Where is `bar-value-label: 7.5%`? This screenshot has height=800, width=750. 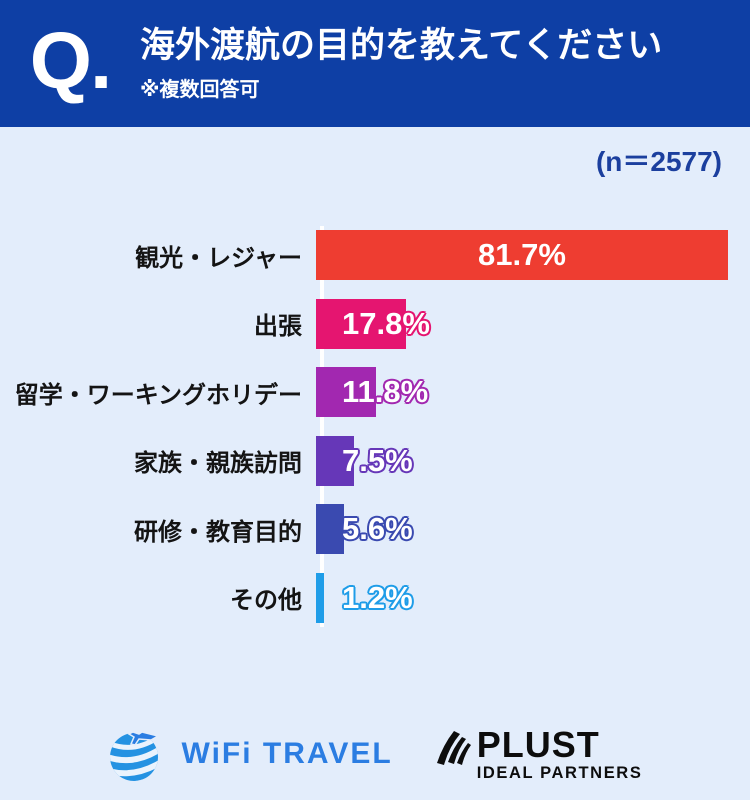 bar-value-label: 7.5% is located at coordinates (377, 460).